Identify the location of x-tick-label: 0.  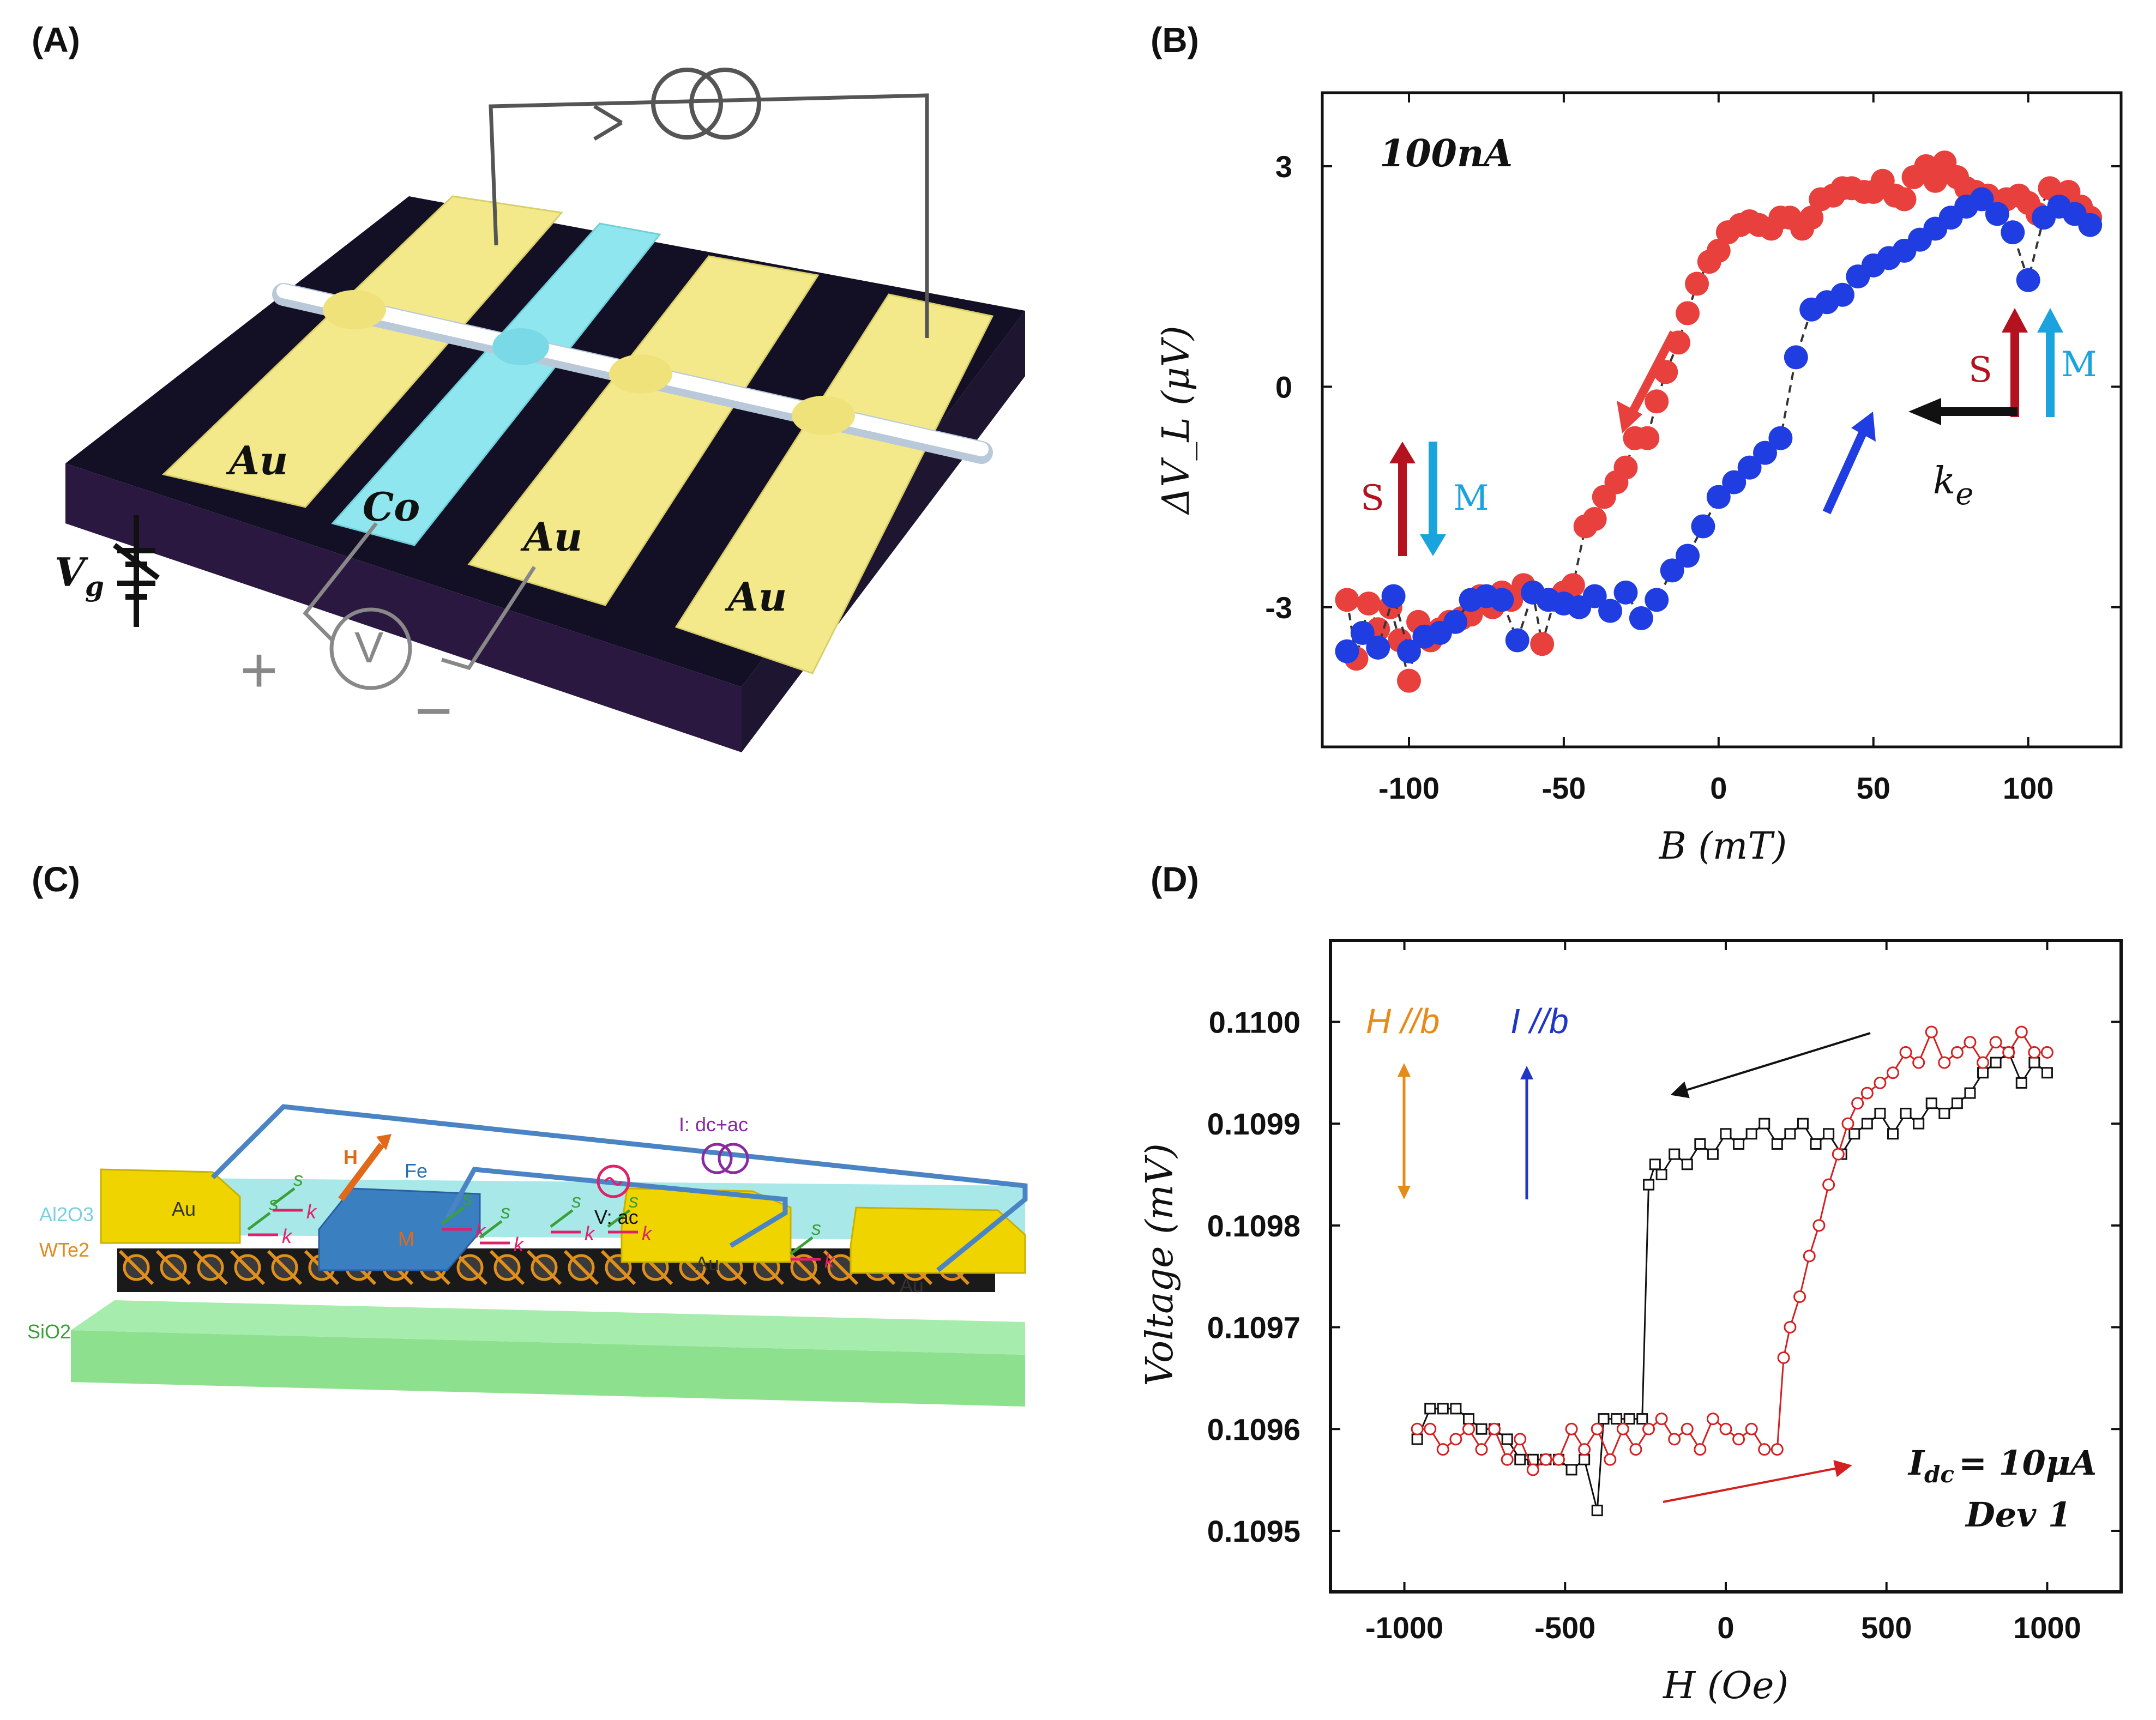
(1718, 788).